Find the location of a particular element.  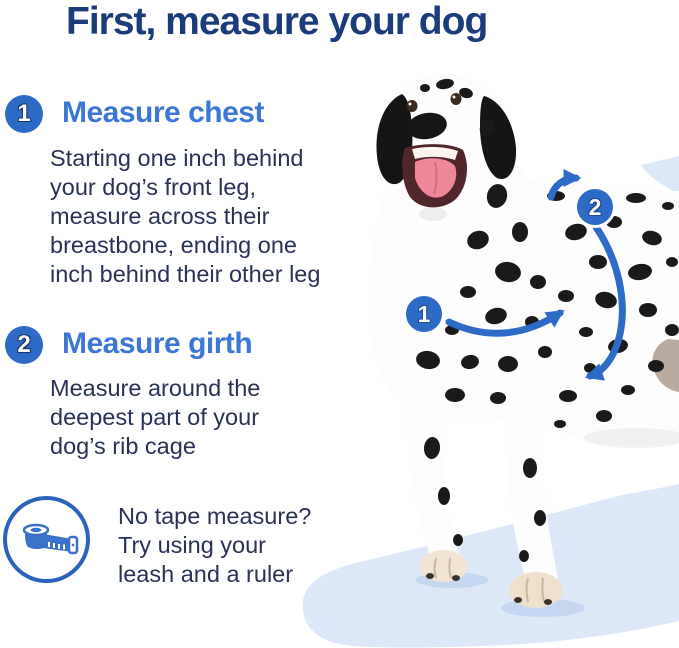

step-1-number-badge: 1 is located at coordinates (24, 114).